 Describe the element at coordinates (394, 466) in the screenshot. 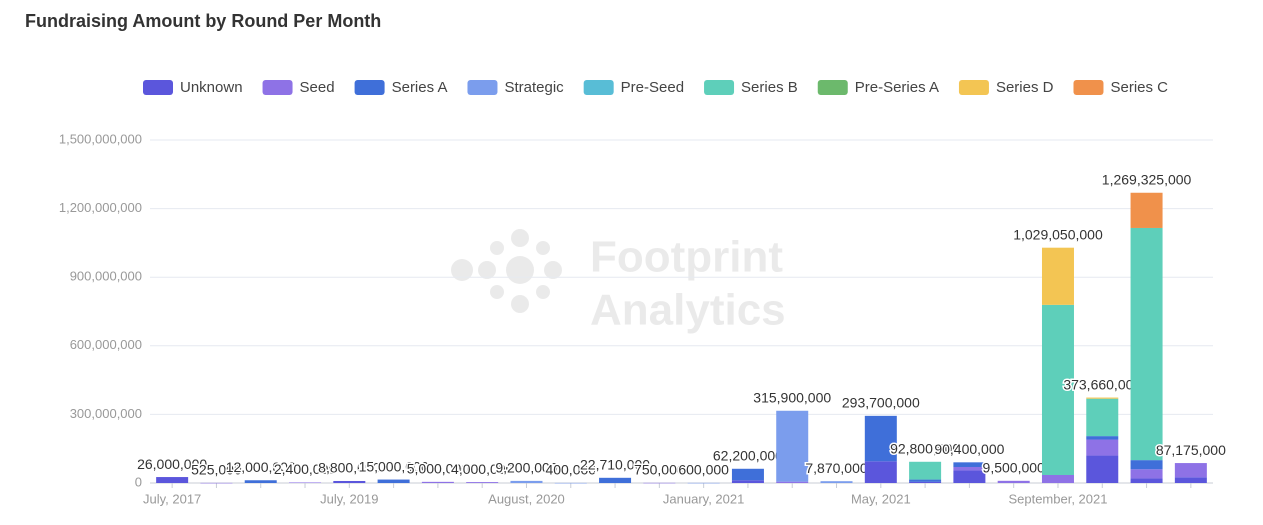

I see `total-label: 15,000,000` at that location.